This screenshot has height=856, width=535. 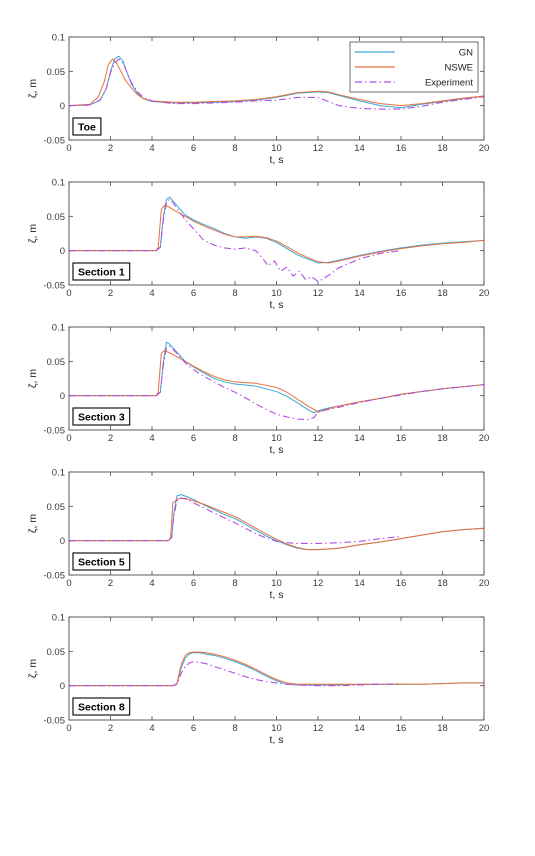 I want to click on legend-label-nswe: NSWE, so click(x=459, y=68).